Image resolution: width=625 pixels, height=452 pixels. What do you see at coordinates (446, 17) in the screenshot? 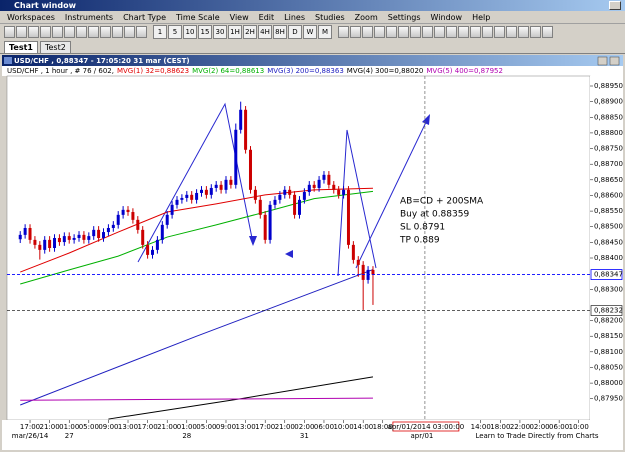
I see `menu-item: Window` at bounding box center [446, 17].